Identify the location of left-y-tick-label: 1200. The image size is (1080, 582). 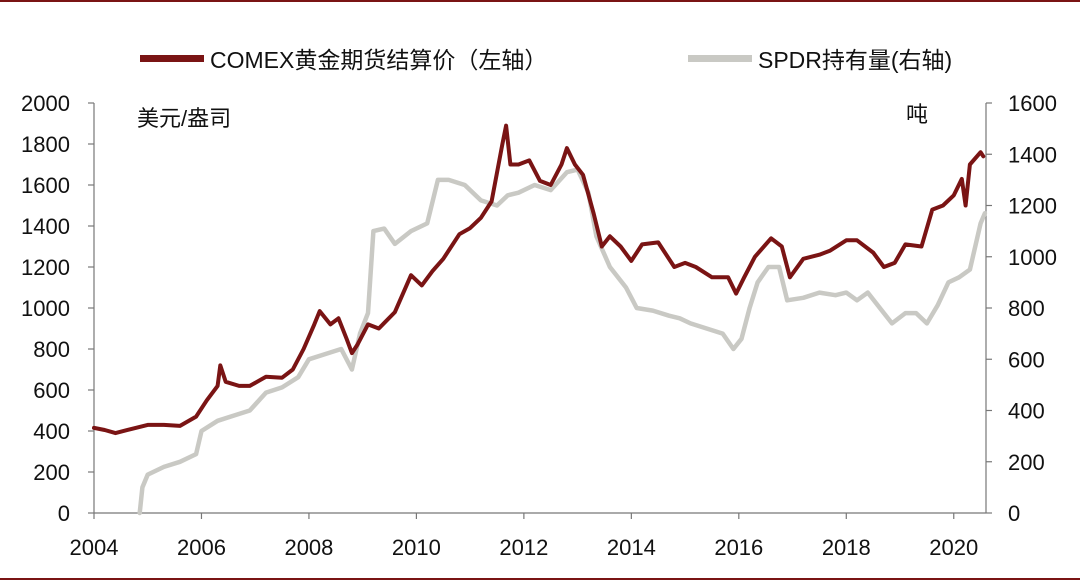
(45, 267).